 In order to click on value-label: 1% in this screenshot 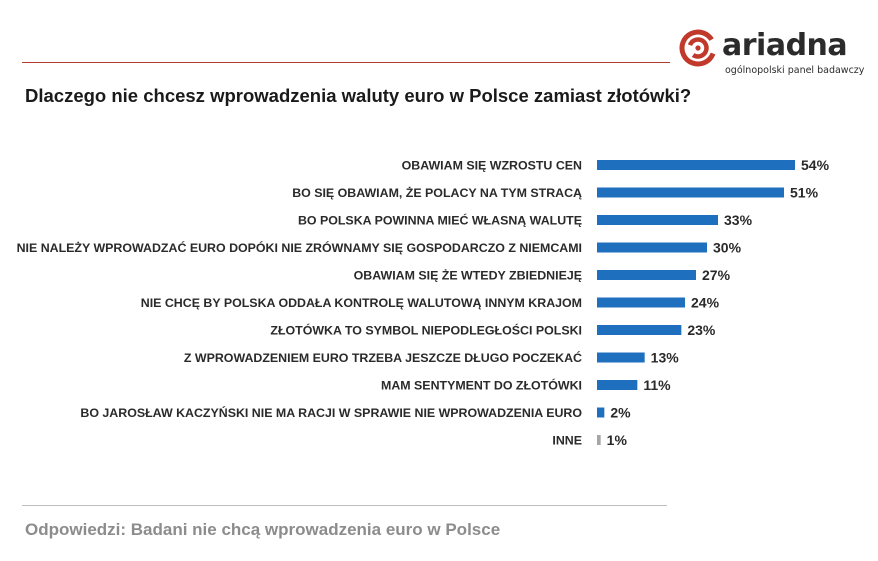, I will do `click(617, 440)`.